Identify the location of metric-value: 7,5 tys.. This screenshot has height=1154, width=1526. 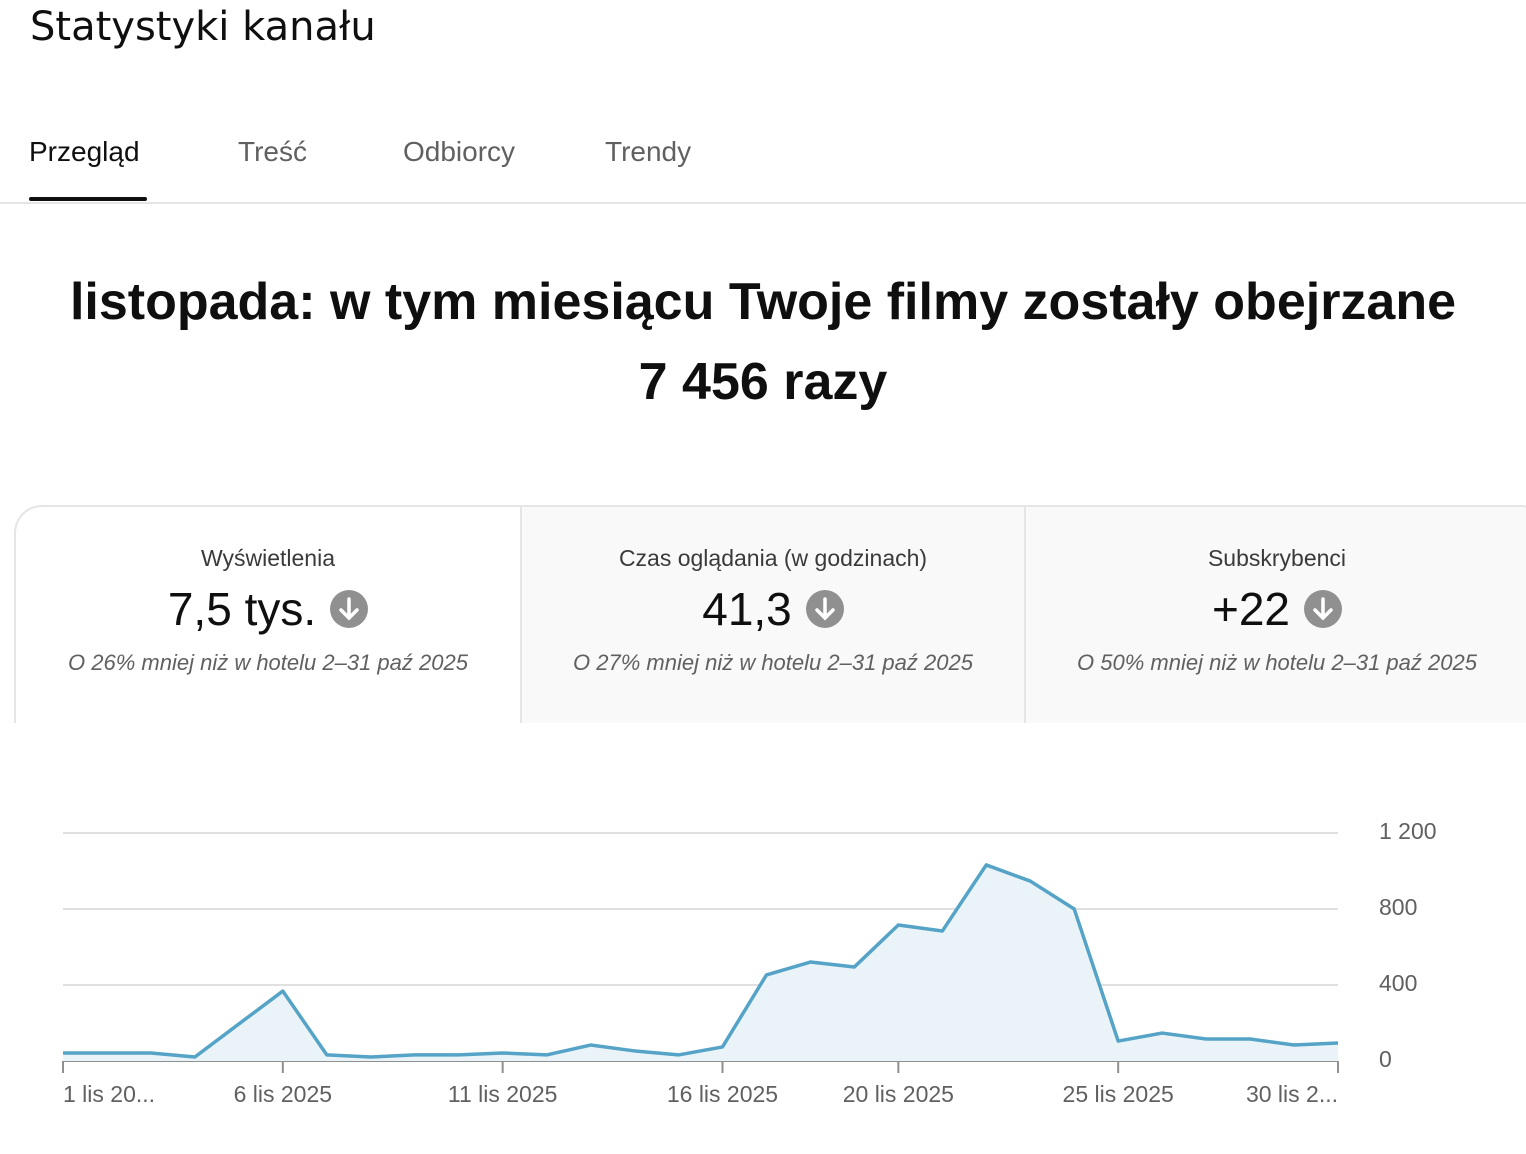
(242, 609).